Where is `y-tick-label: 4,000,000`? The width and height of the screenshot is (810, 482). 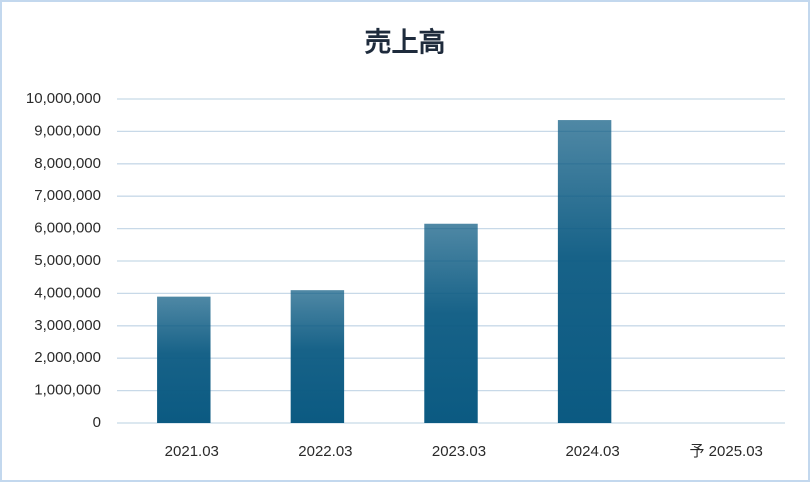
y-tick-label: 4,000,000 is located at coordinates (67, 292).